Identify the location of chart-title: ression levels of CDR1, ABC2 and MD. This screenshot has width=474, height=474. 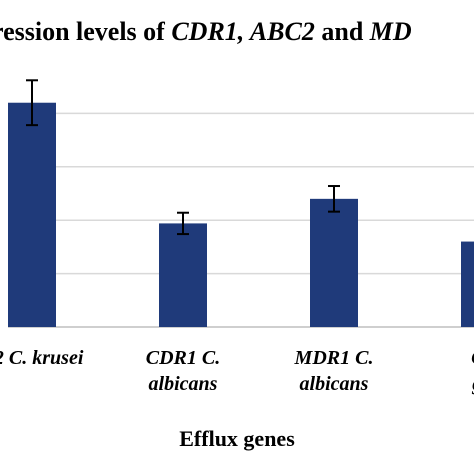
(206, 31).